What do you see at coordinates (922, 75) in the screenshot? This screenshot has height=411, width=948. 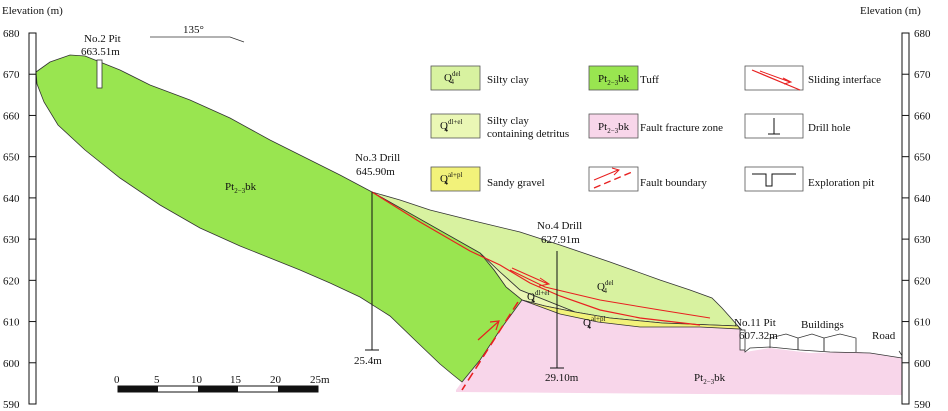 I see `right-tick-label: 670` at bounding box center [922, 75].